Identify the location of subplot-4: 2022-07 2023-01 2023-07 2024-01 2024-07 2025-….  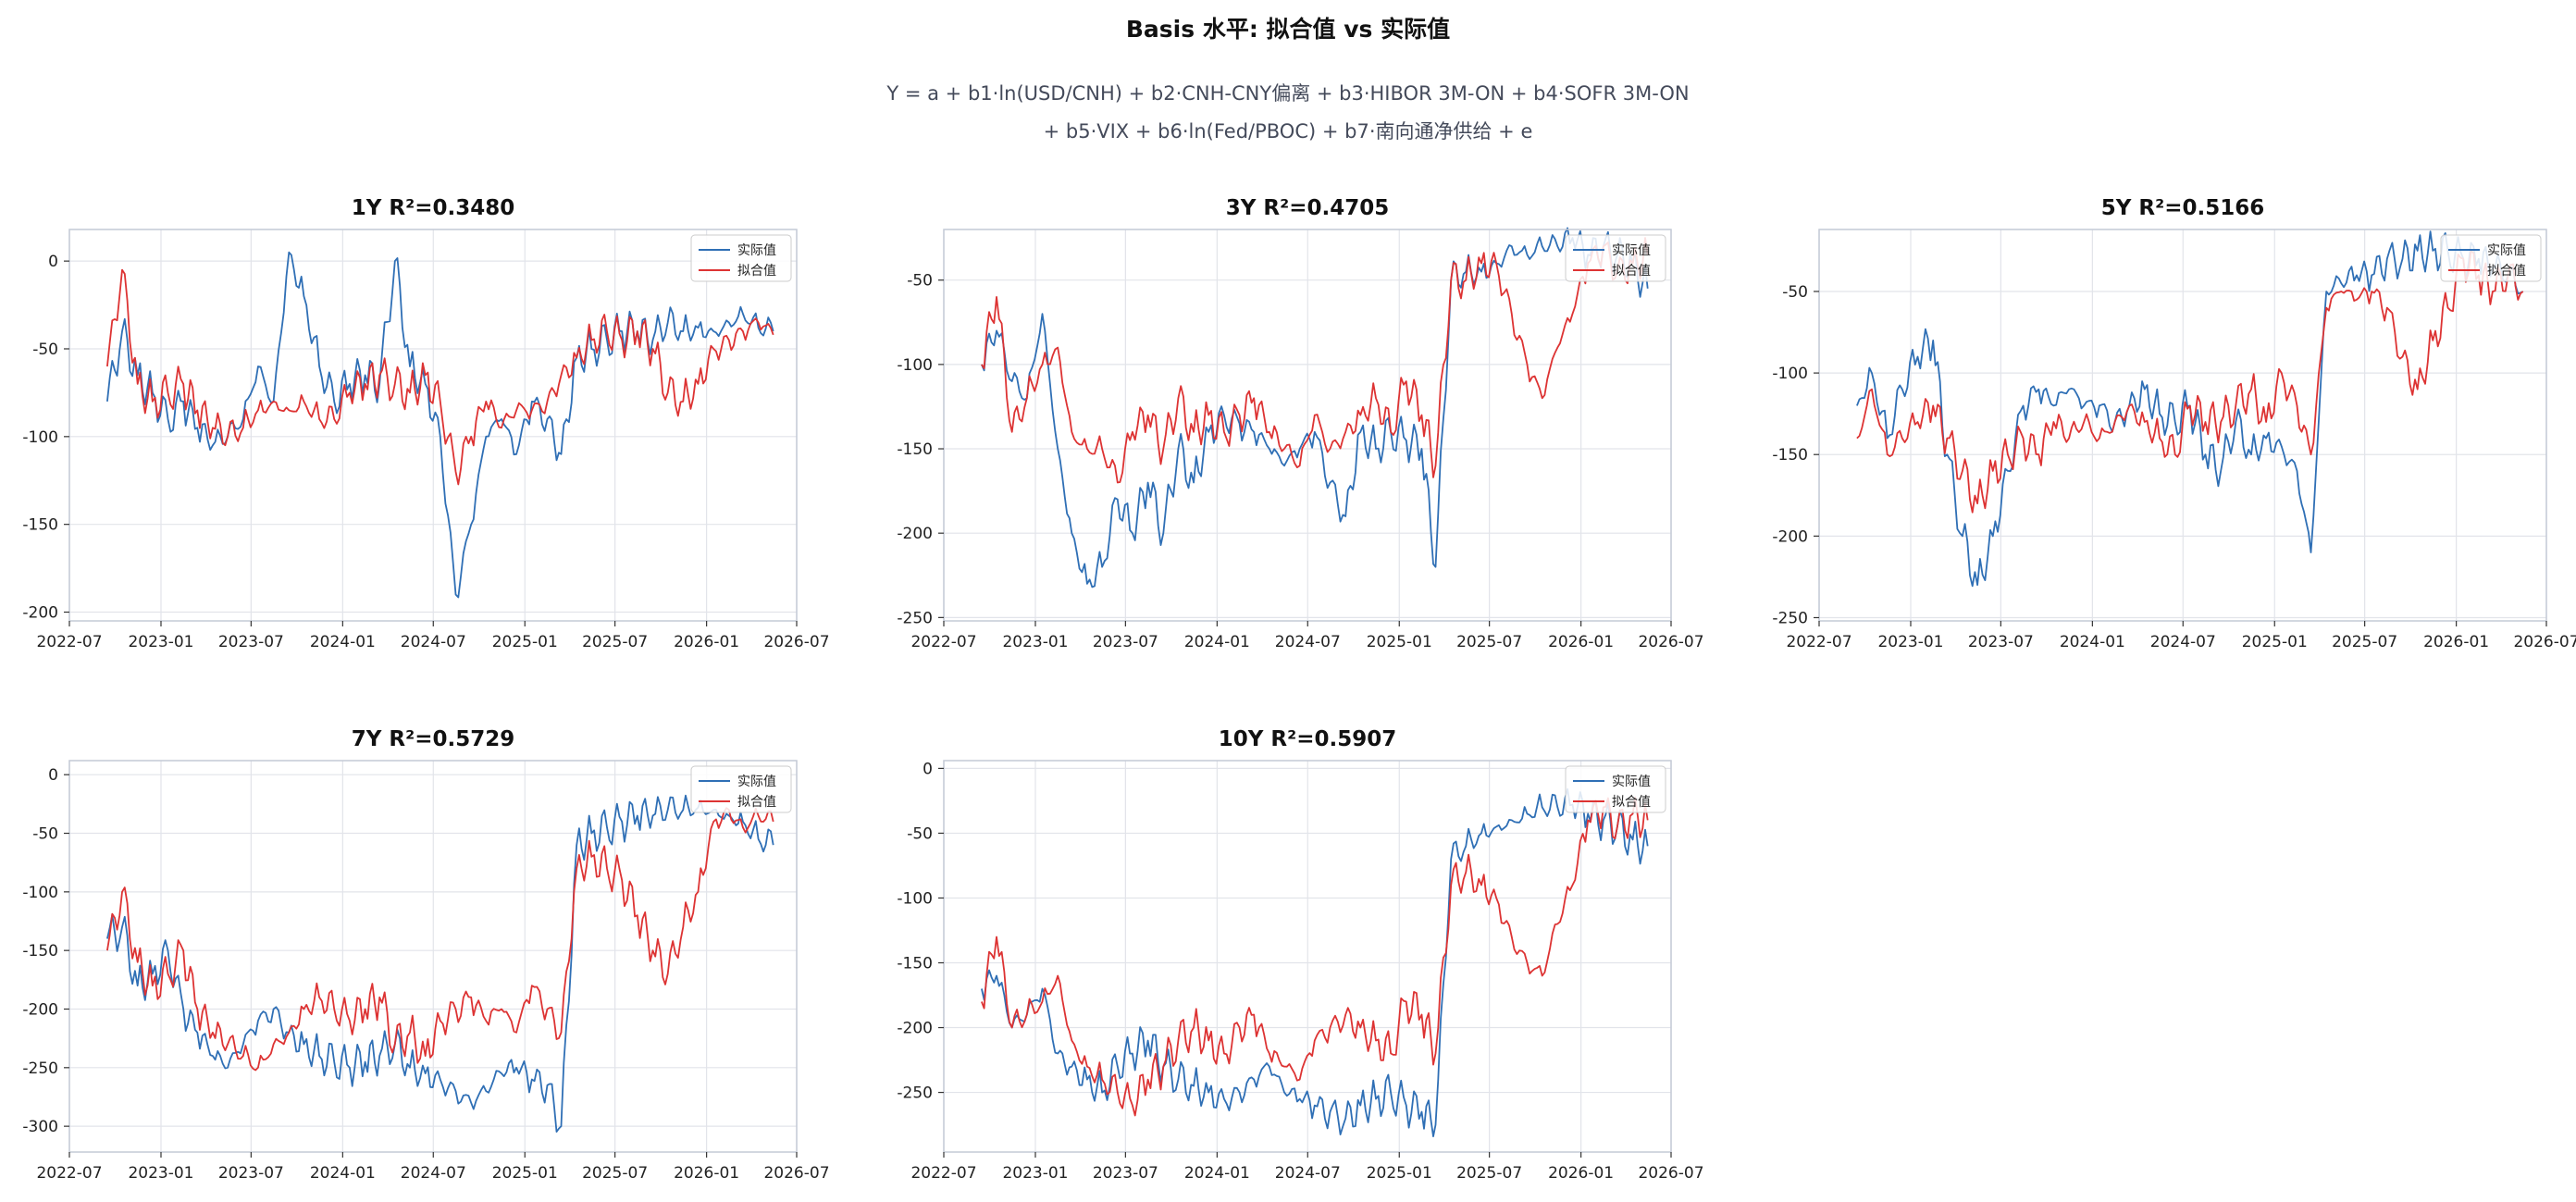
(426, 955).